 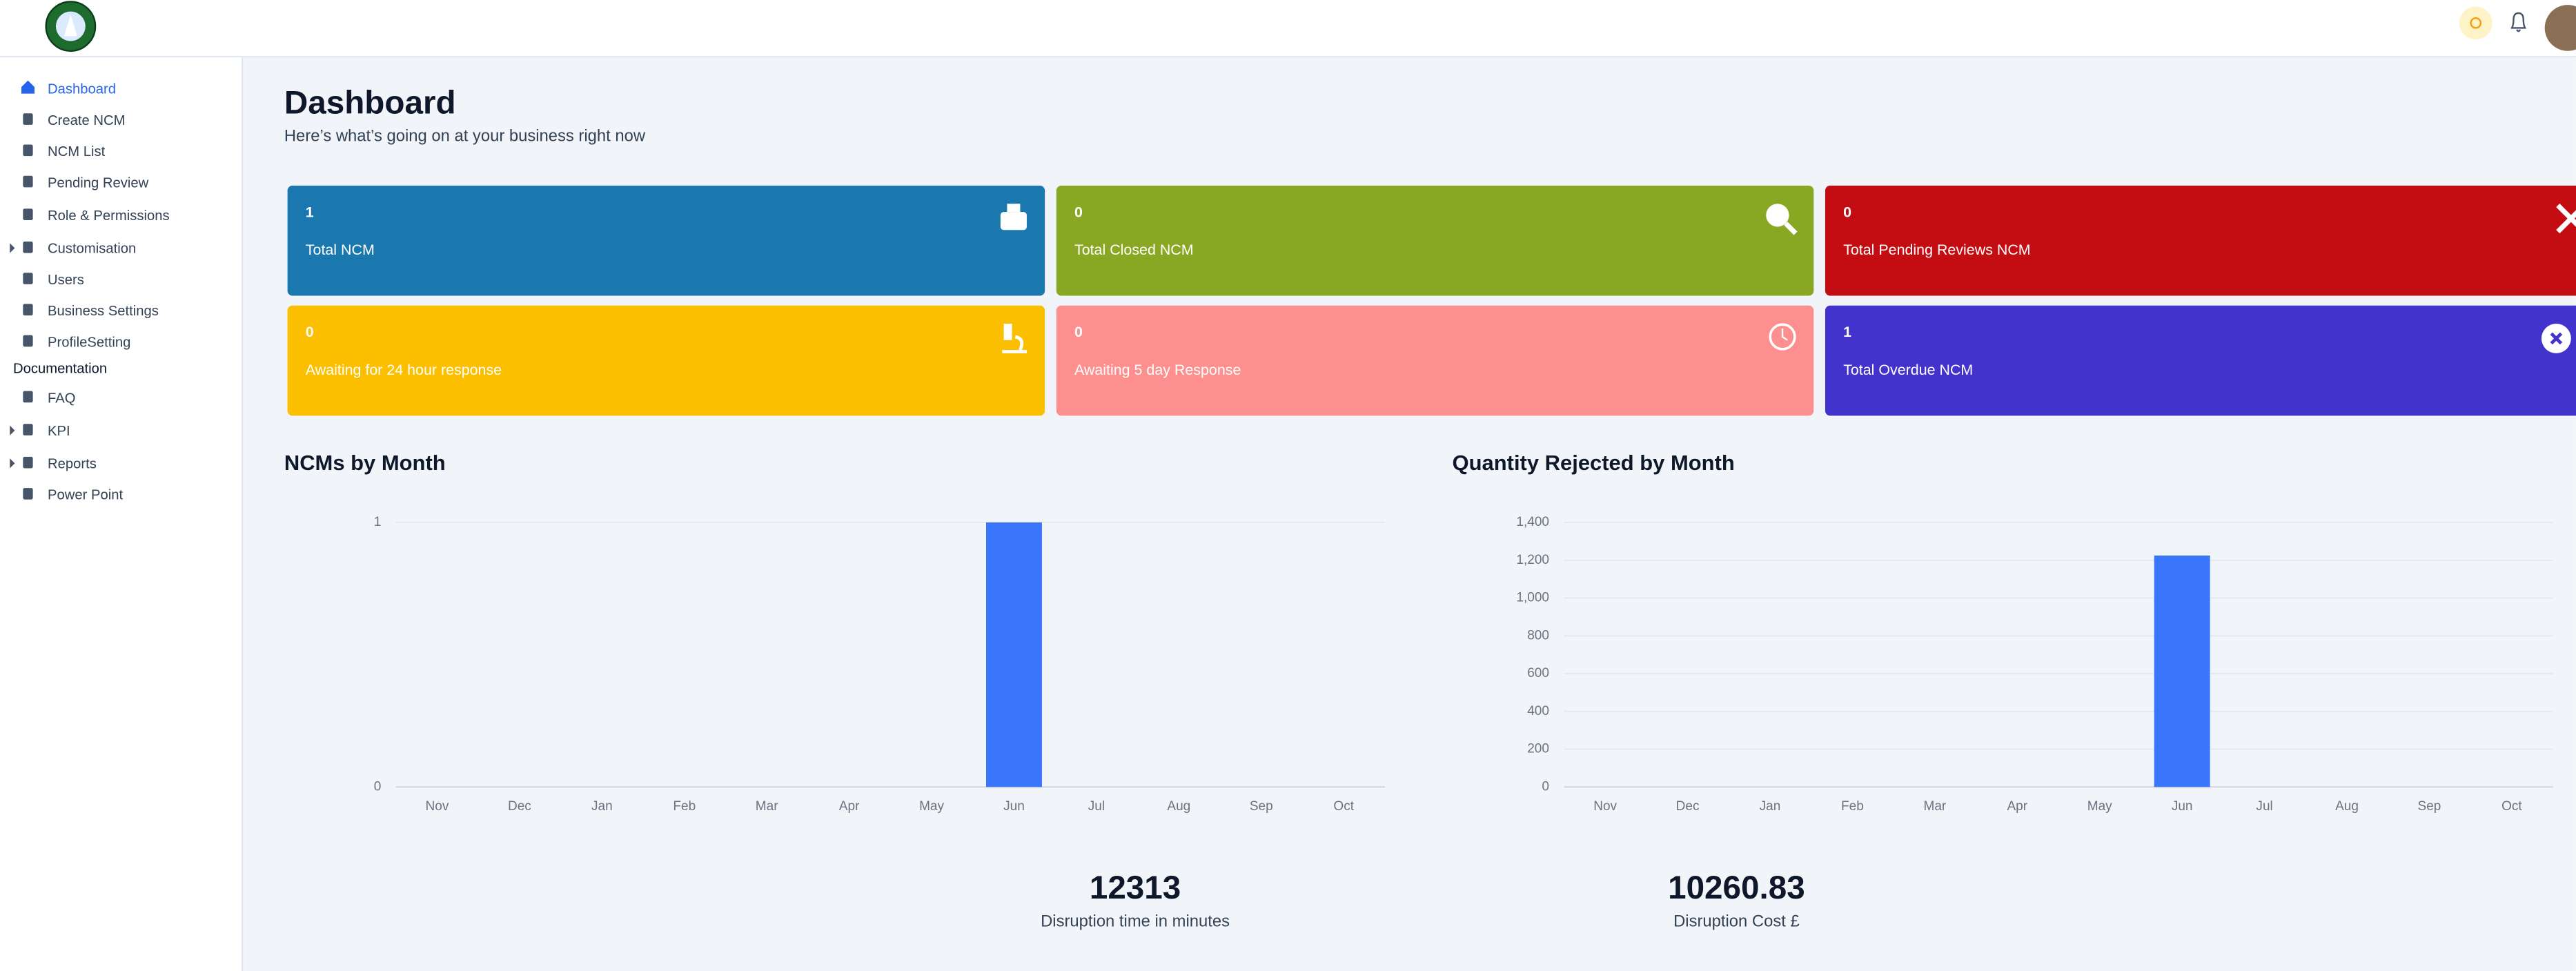 I want to click on nav-item: Role & Permissions, so click(x=109, y=215).